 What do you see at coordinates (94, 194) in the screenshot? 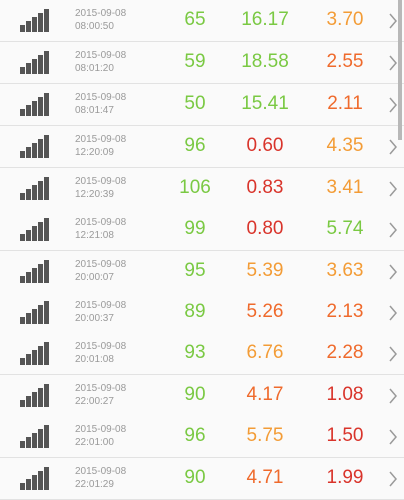
I see `entry-time: 12:20:39` at bounding box center [94, 194].